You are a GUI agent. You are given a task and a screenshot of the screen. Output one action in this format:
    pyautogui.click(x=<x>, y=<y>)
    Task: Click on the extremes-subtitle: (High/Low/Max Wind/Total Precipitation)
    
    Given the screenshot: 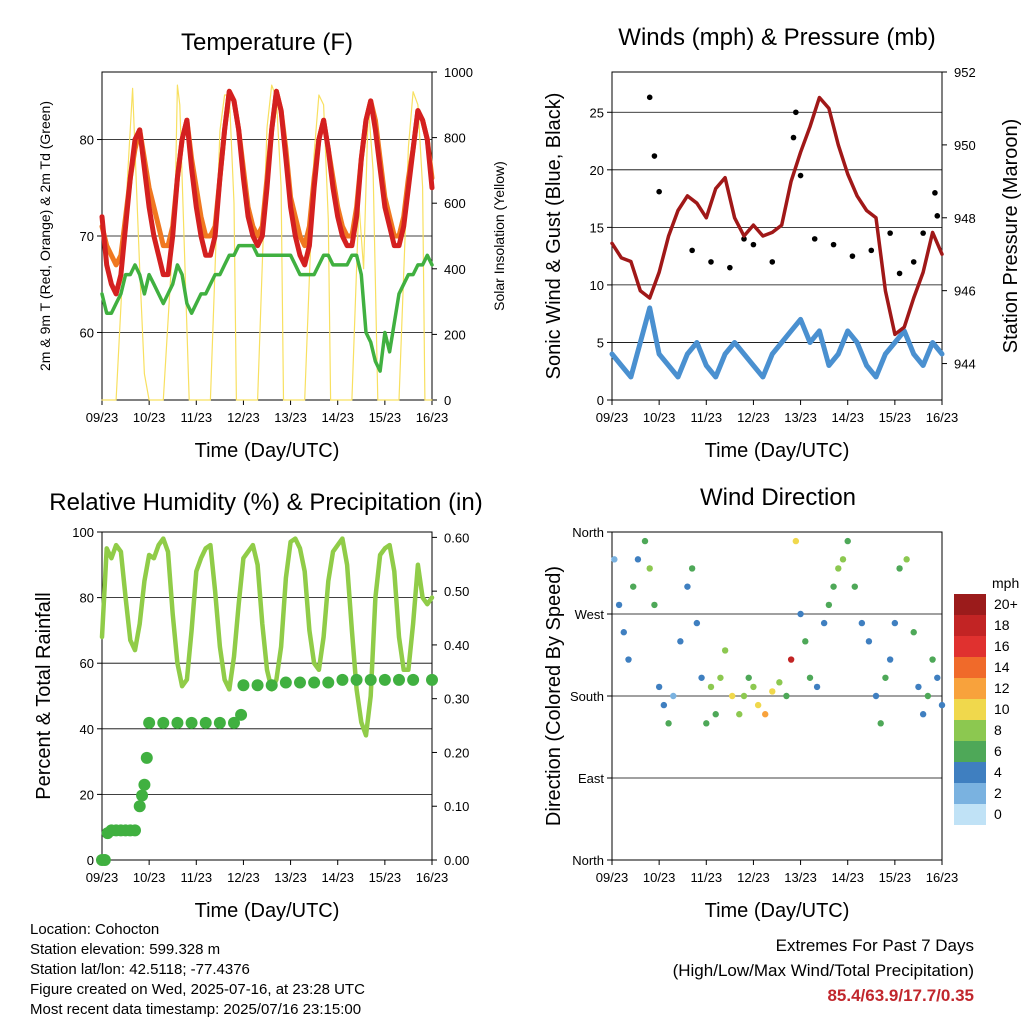 What is the action you would take?
    pyautogui.click(x=823, y=970)
    